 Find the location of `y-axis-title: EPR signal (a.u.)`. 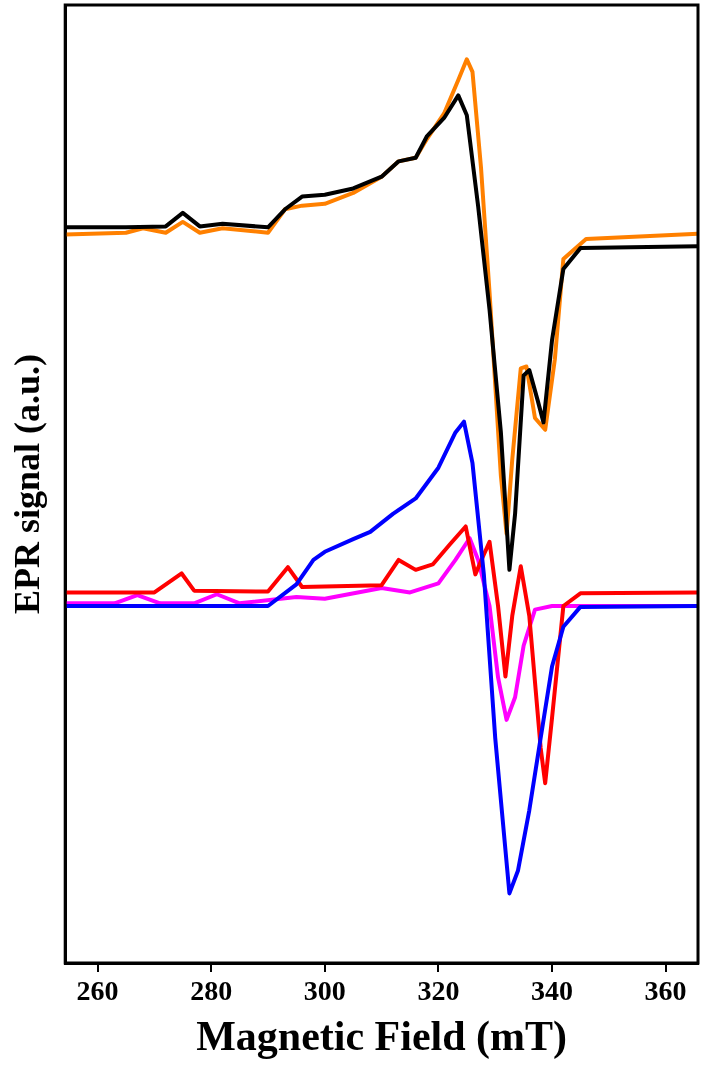

y-axis-title: EPR signal (a.u.) is located at coordinates (26, 484).